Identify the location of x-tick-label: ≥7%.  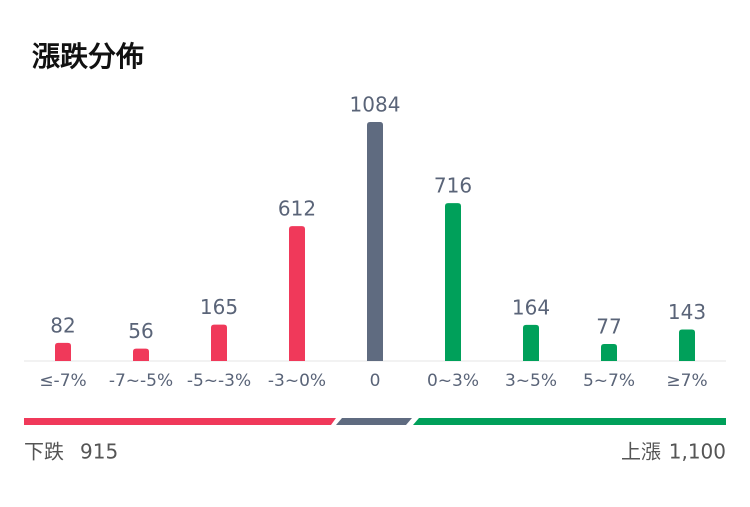
(686, 381).